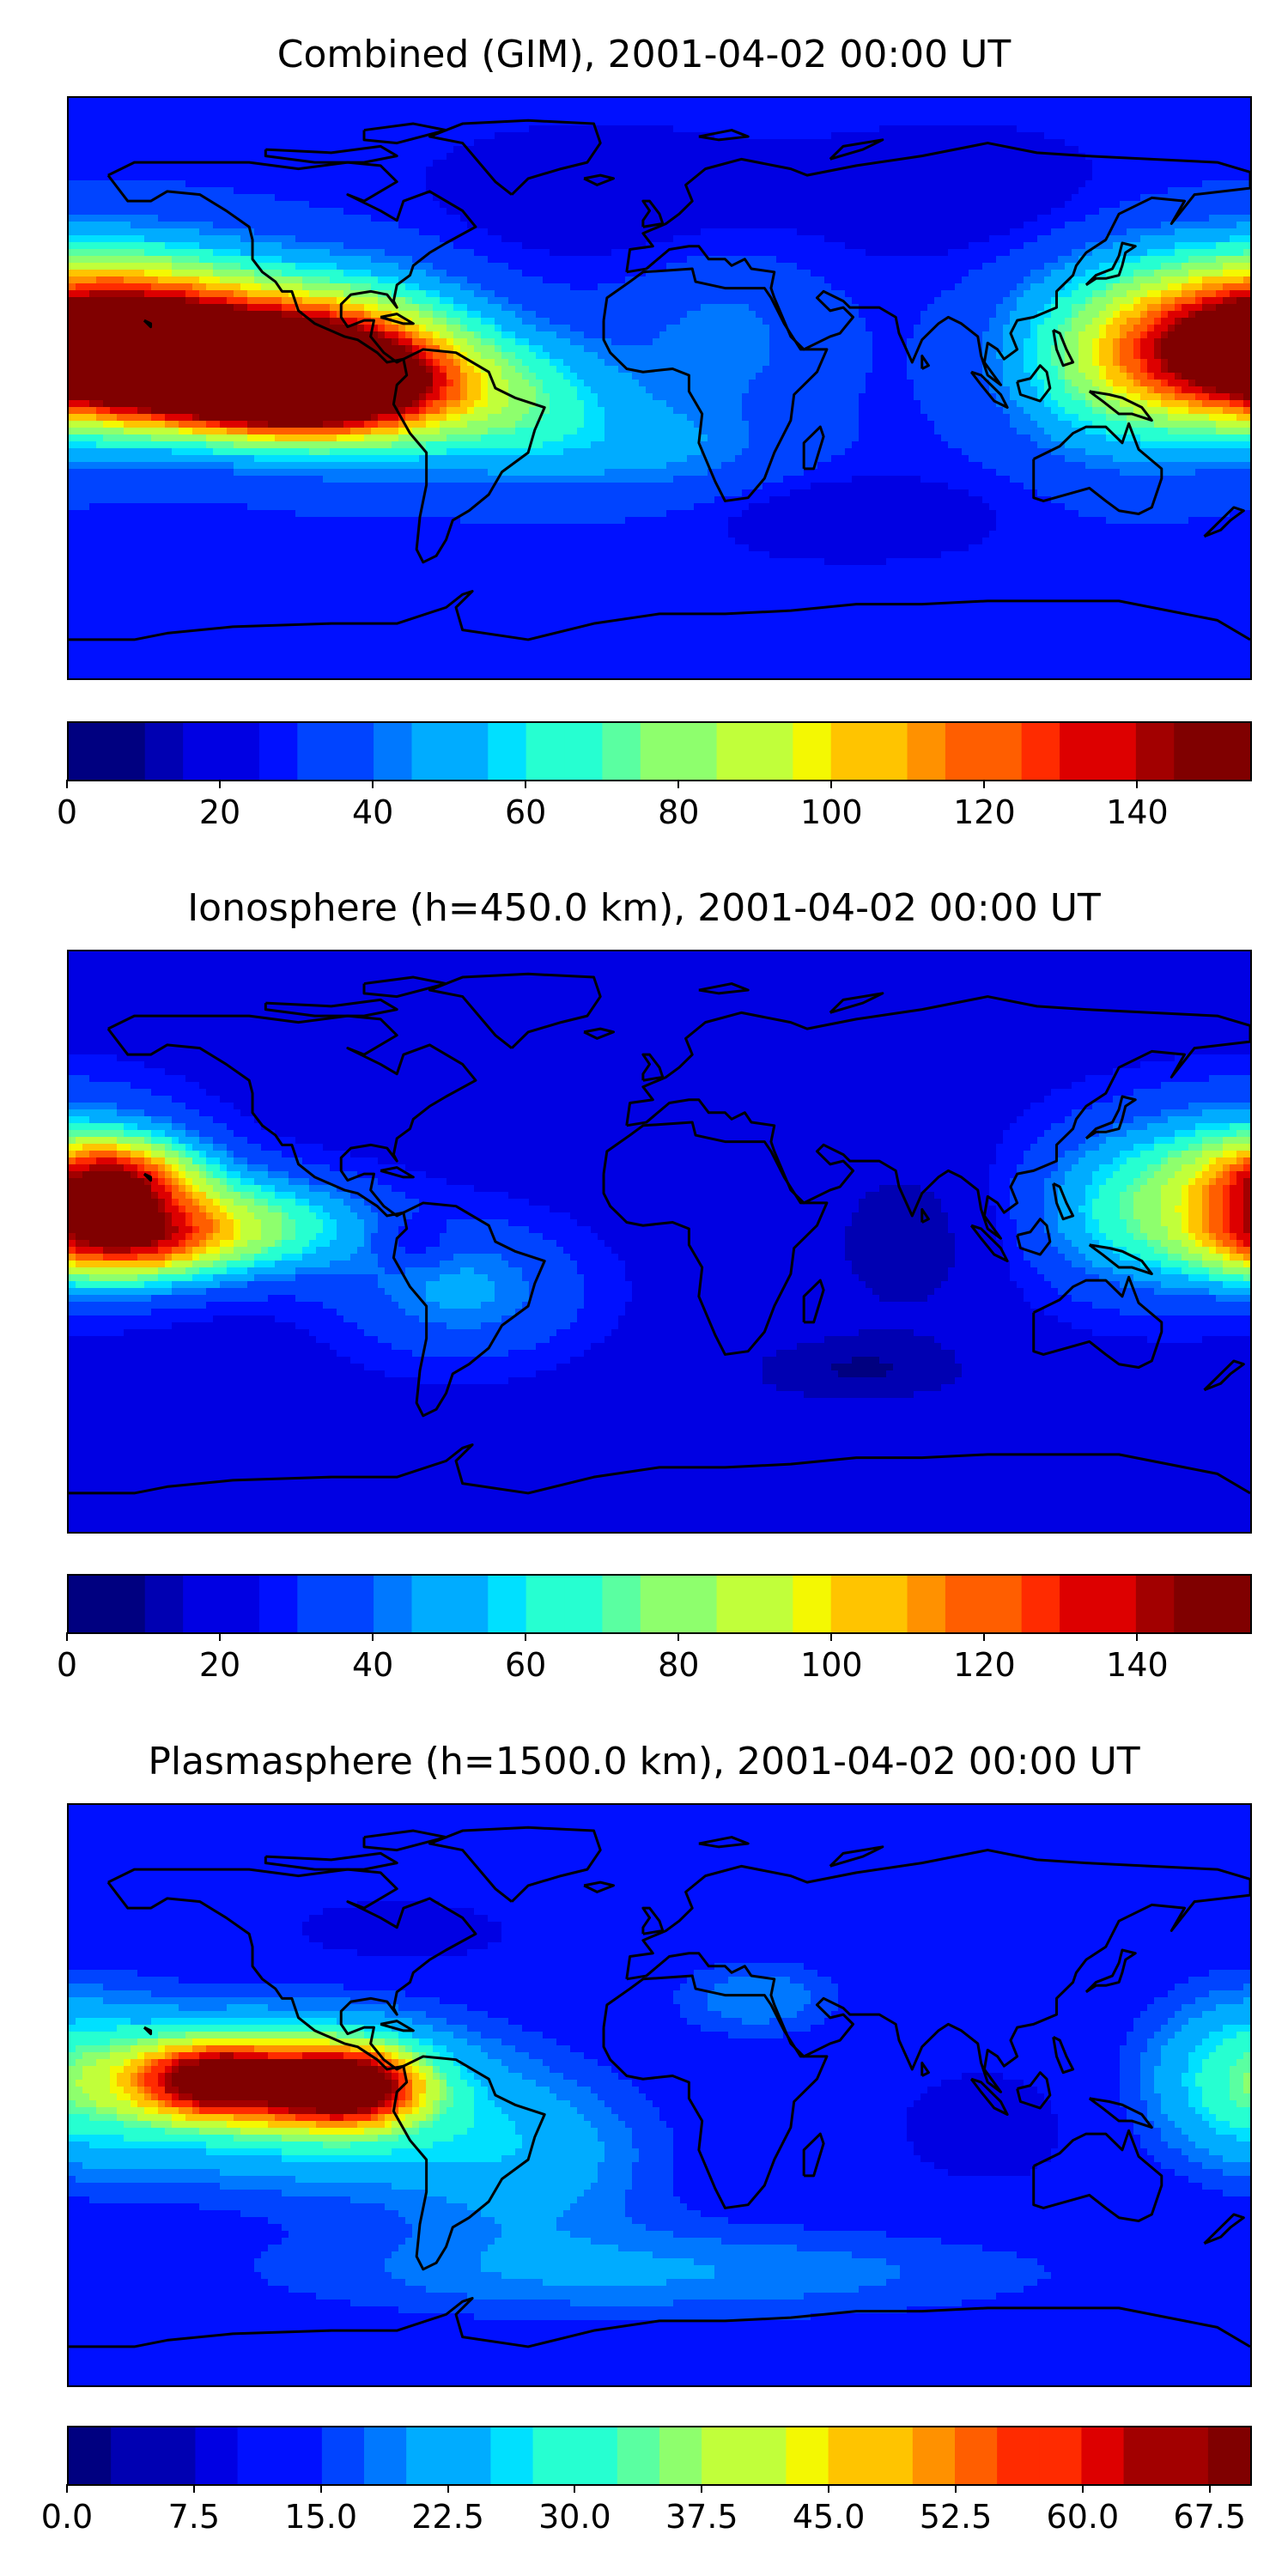  What do you see at coordinates (644, 55) in the screenshot?
I see `map-title: Combined (GIM), 2001-04-02 00:00 UT` at bounding box center [644, 55].